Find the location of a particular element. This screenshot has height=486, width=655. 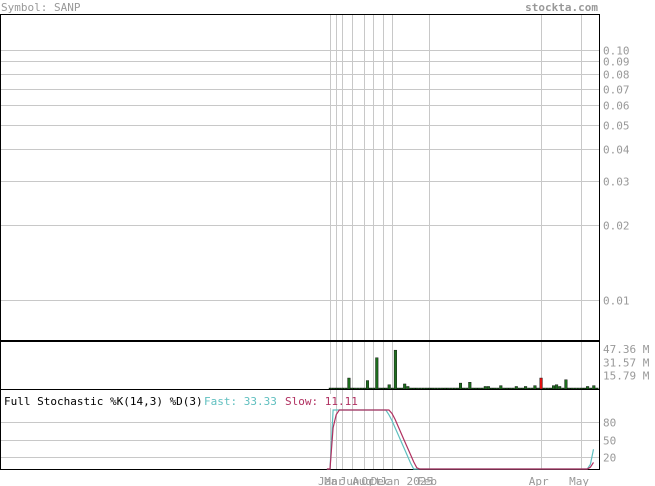

stochastic-tick-label: 20 is located at coordinates (609, 458).